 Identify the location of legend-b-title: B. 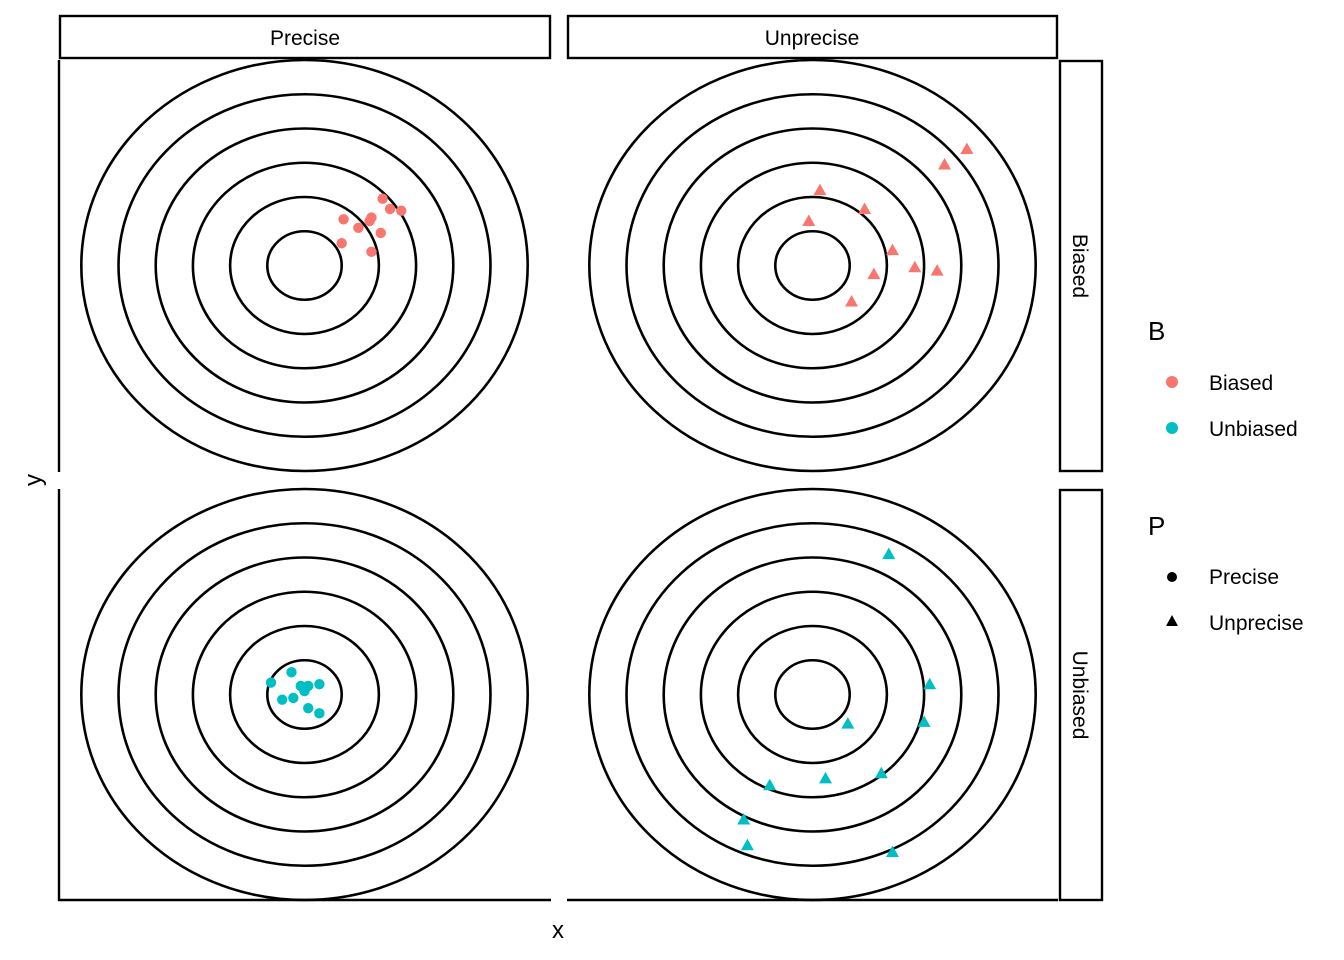
(1156, 331).